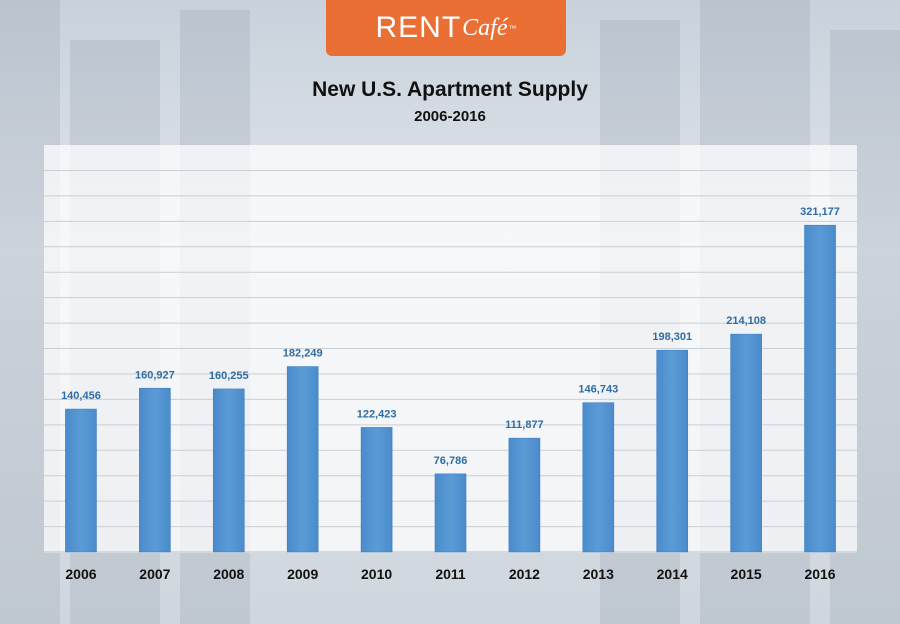  I want to click on value-label-2014: 198,301, so click(672, 337).